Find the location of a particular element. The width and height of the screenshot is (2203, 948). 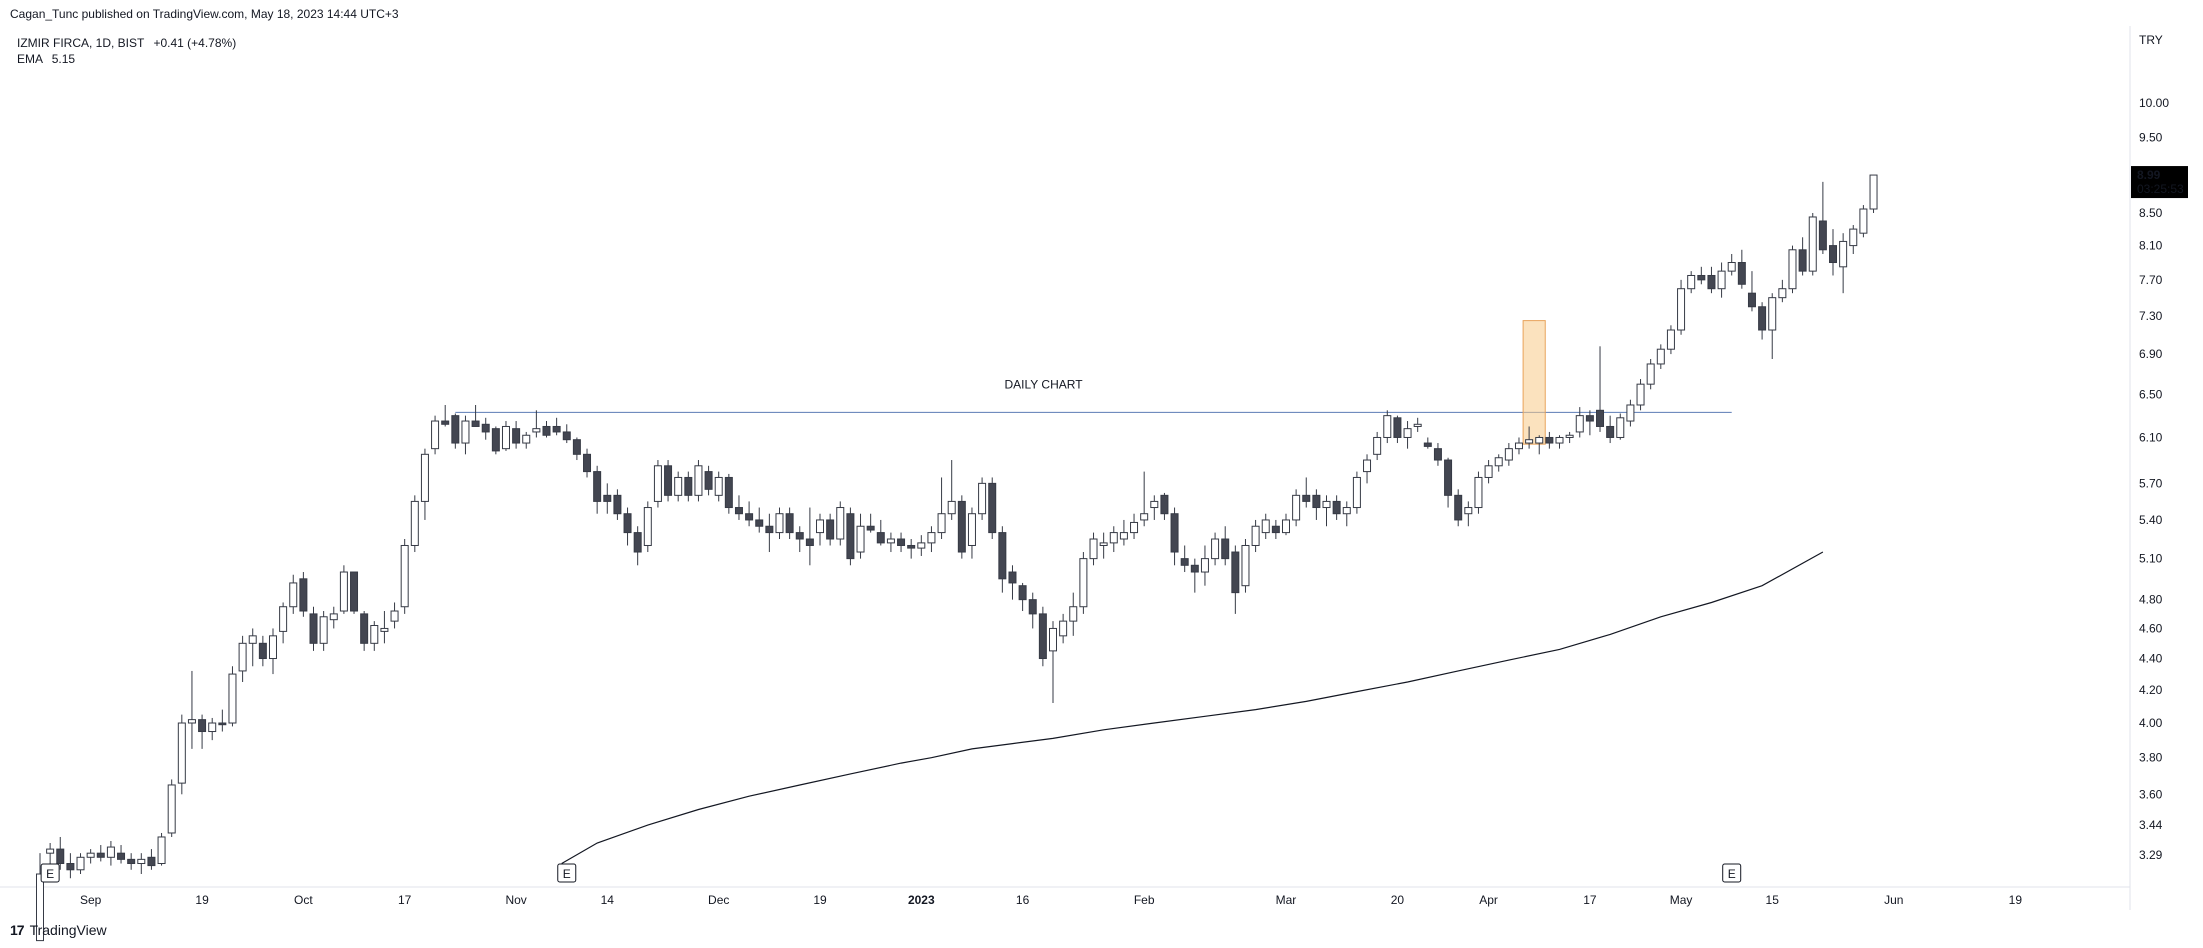

ema-legend-row: EMA 5.15 is located at coordinates (126, 59).